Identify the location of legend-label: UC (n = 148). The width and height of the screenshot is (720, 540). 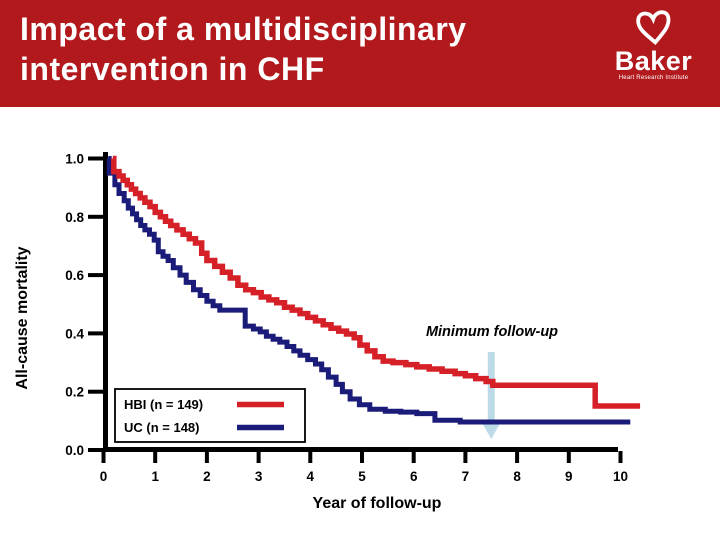
(162, 427).